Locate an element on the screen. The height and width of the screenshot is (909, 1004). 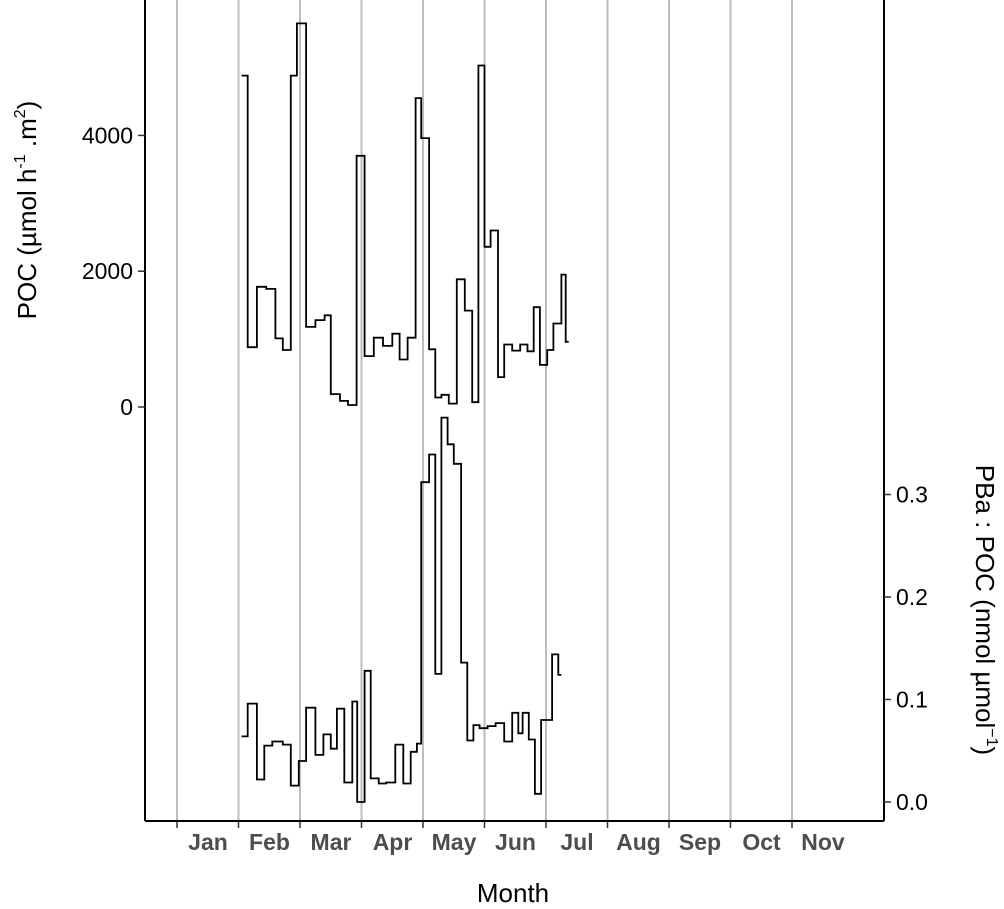
y-axis-title-left: POC (µmol h-1 .m2) is located at coordinates (27, 210).